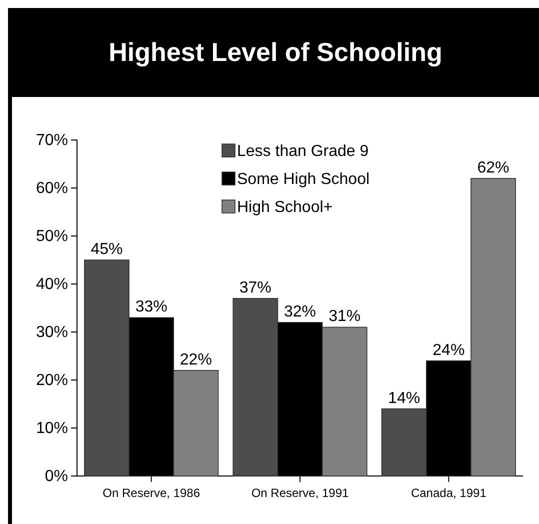  I want to click on y-tick-label: 70%, so click(52, 141).